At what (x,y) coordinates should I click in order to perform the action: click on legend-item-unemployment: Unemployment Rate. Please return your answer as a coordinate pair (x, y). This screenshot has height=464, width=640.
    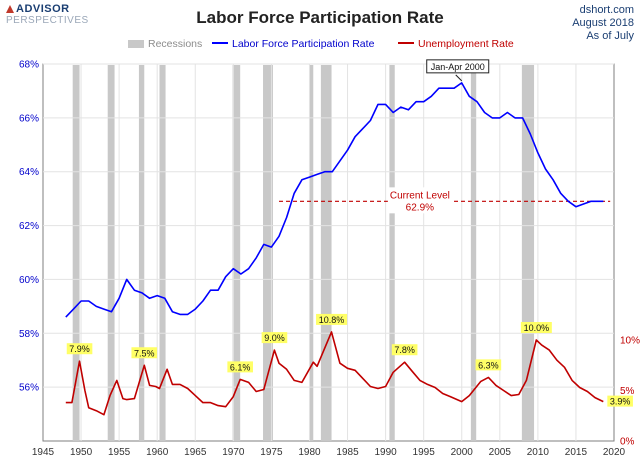
    Looking at the image, I should click on (456, 44).